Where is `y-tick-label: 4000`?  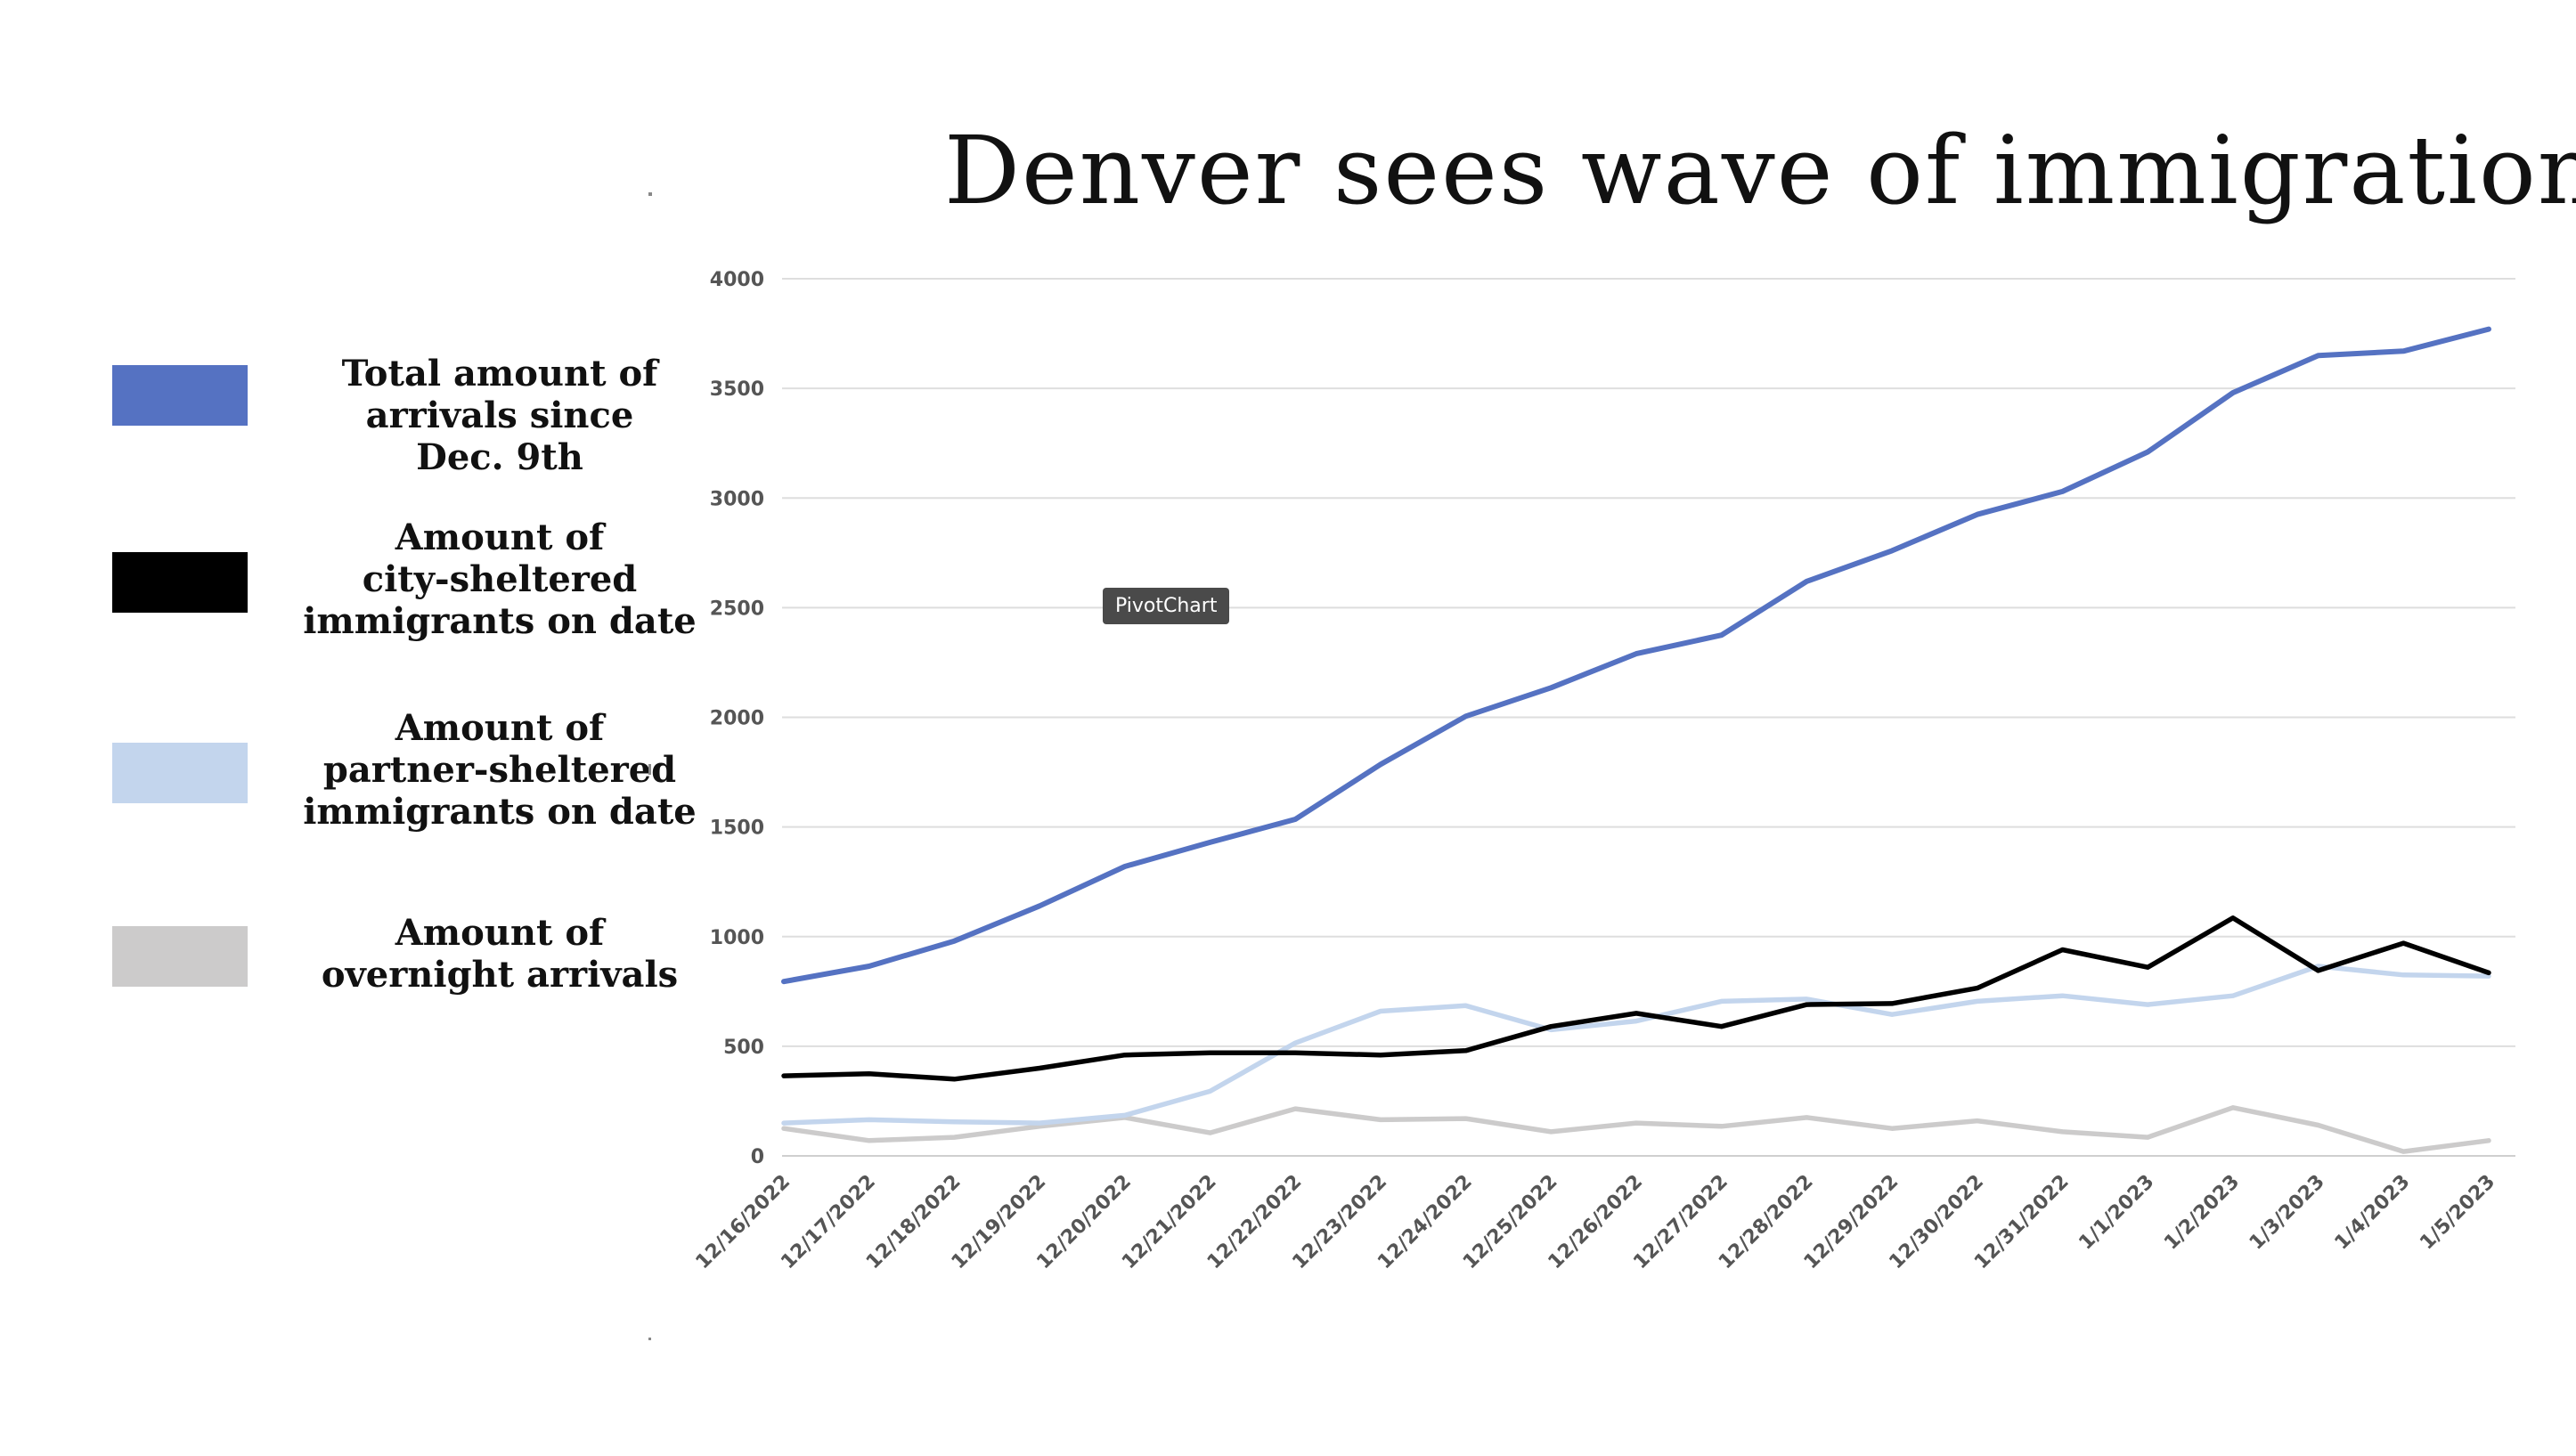
y-tick-label: 4000 is located at coordinates (737, 280).